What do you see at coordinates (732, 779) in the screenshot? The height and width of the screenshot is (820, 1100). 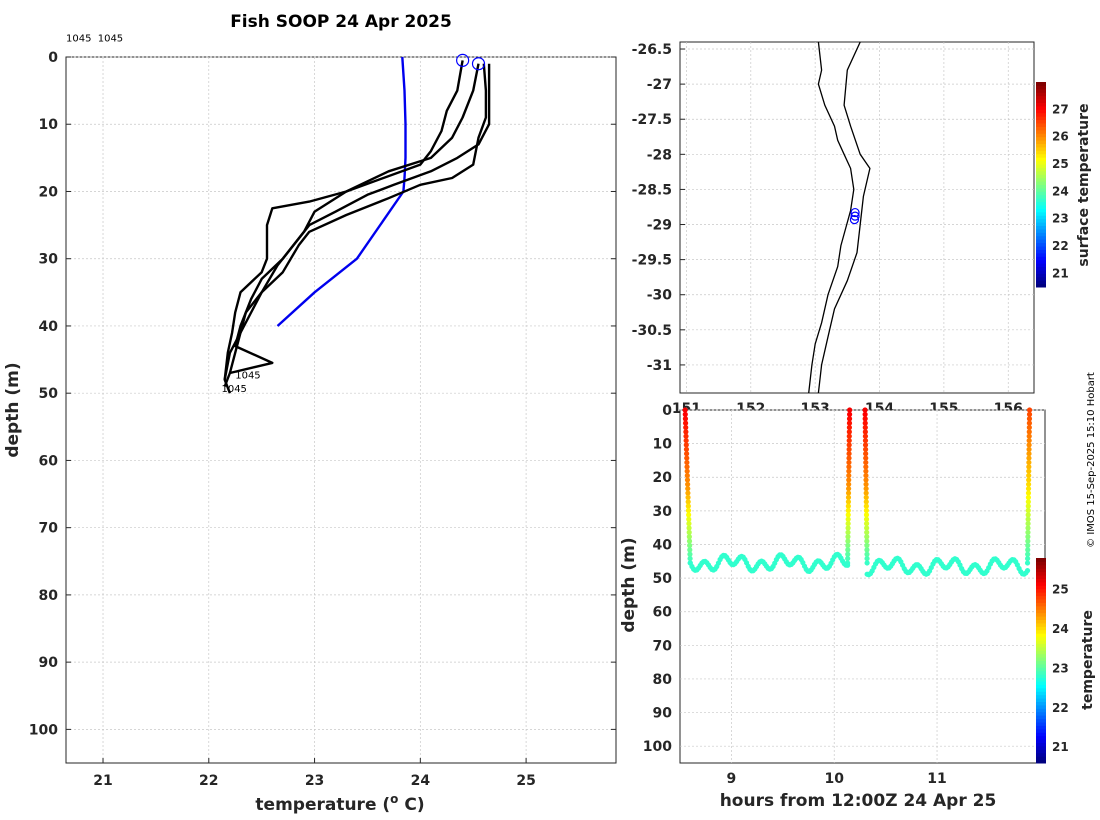 I see `depth-time-xtick-label: 9` at bounding box center [732, 779].